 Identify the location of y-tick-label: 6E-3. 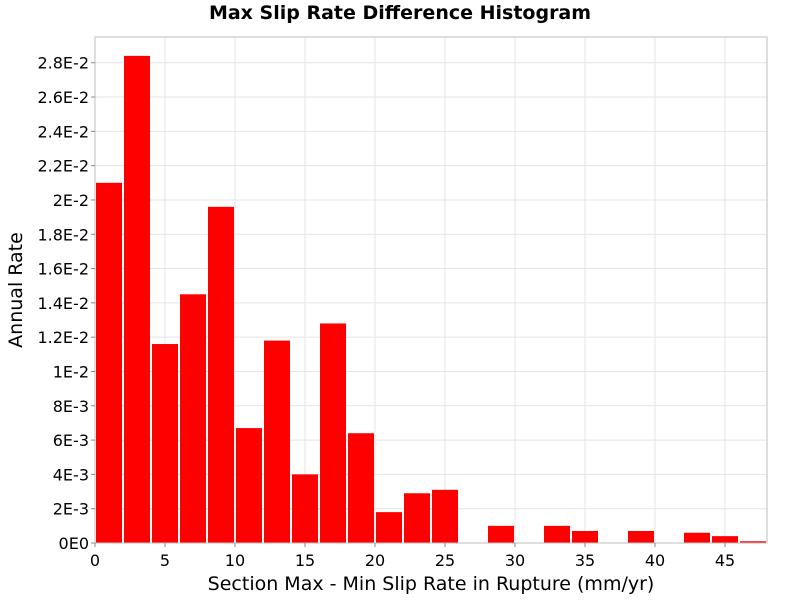
(71, 440).